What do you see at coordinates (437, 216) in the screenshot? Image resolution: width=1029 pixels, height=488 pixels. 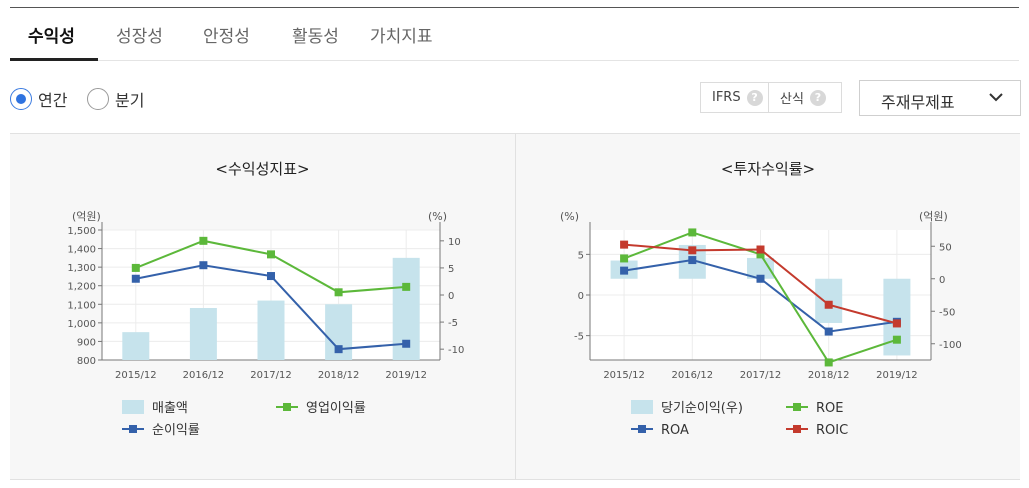 I see `right-unit-label: (%)` at bounding box center [437, 216].